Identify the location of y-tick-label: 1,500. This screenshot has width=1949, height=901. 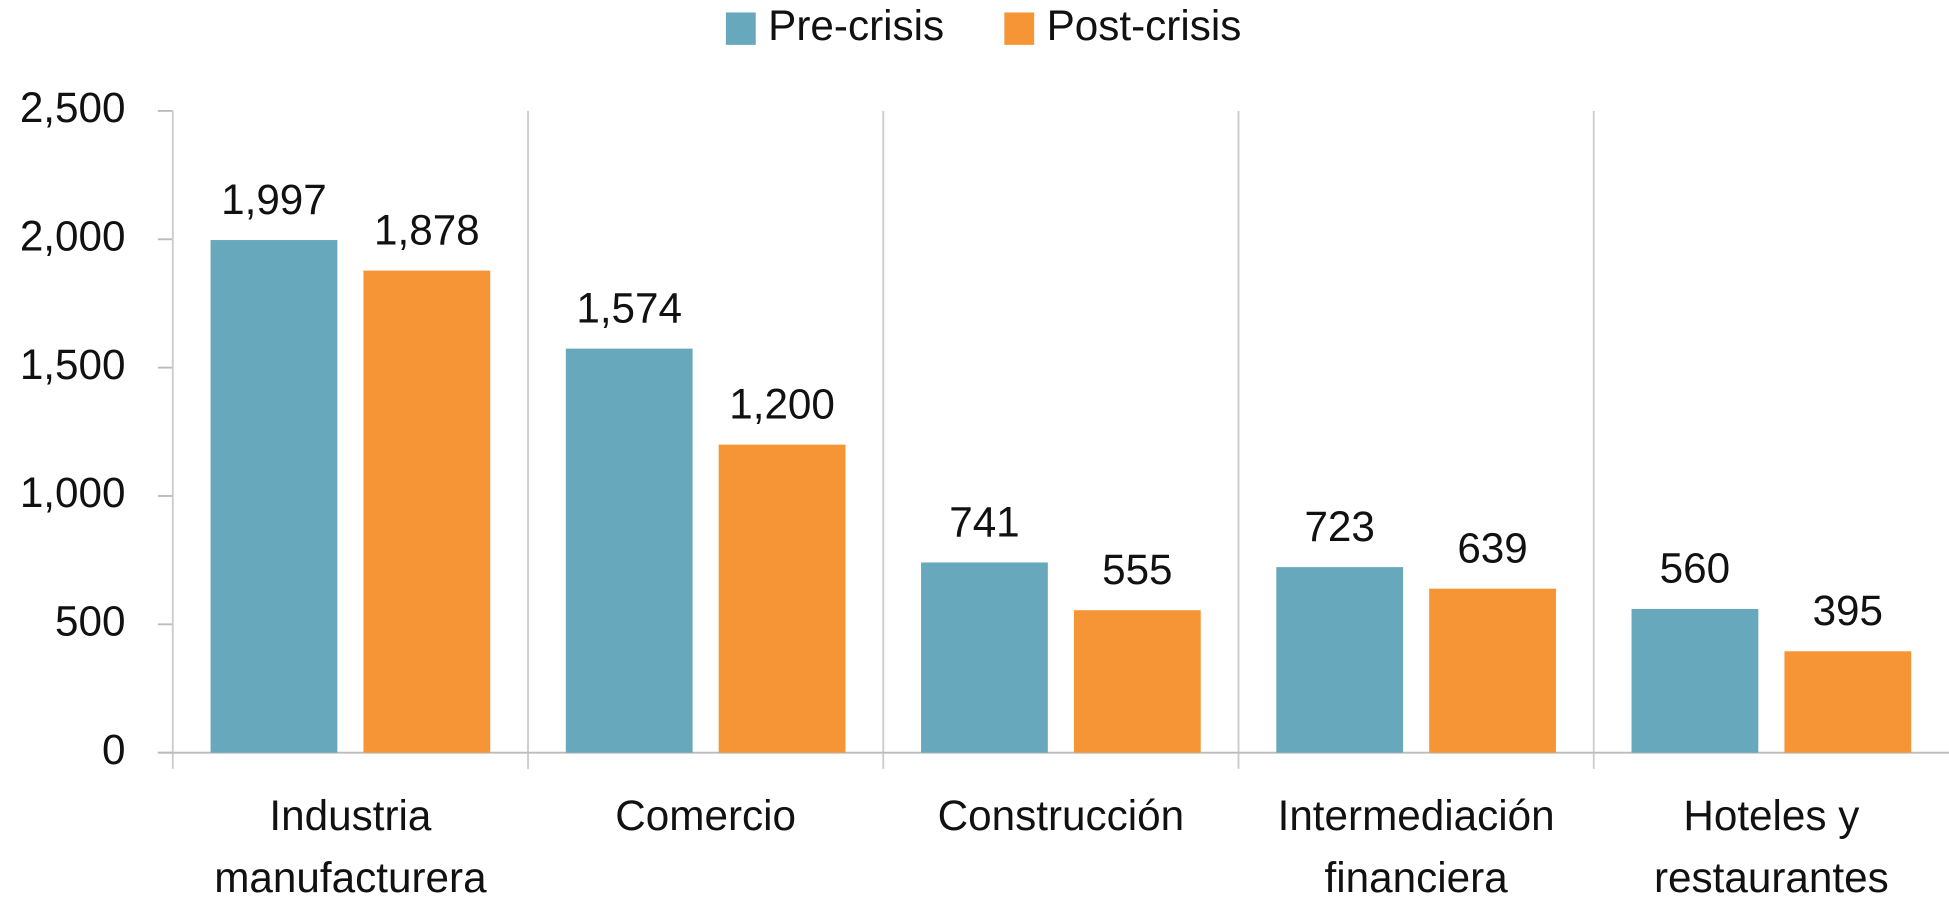
(73, 364).